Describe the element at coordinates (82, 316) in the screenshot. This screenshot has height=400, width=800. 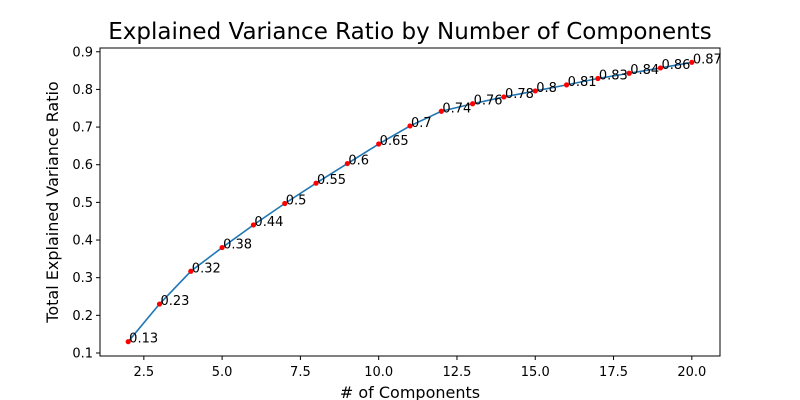
I see `y-tick-label: 0.2` at that location.